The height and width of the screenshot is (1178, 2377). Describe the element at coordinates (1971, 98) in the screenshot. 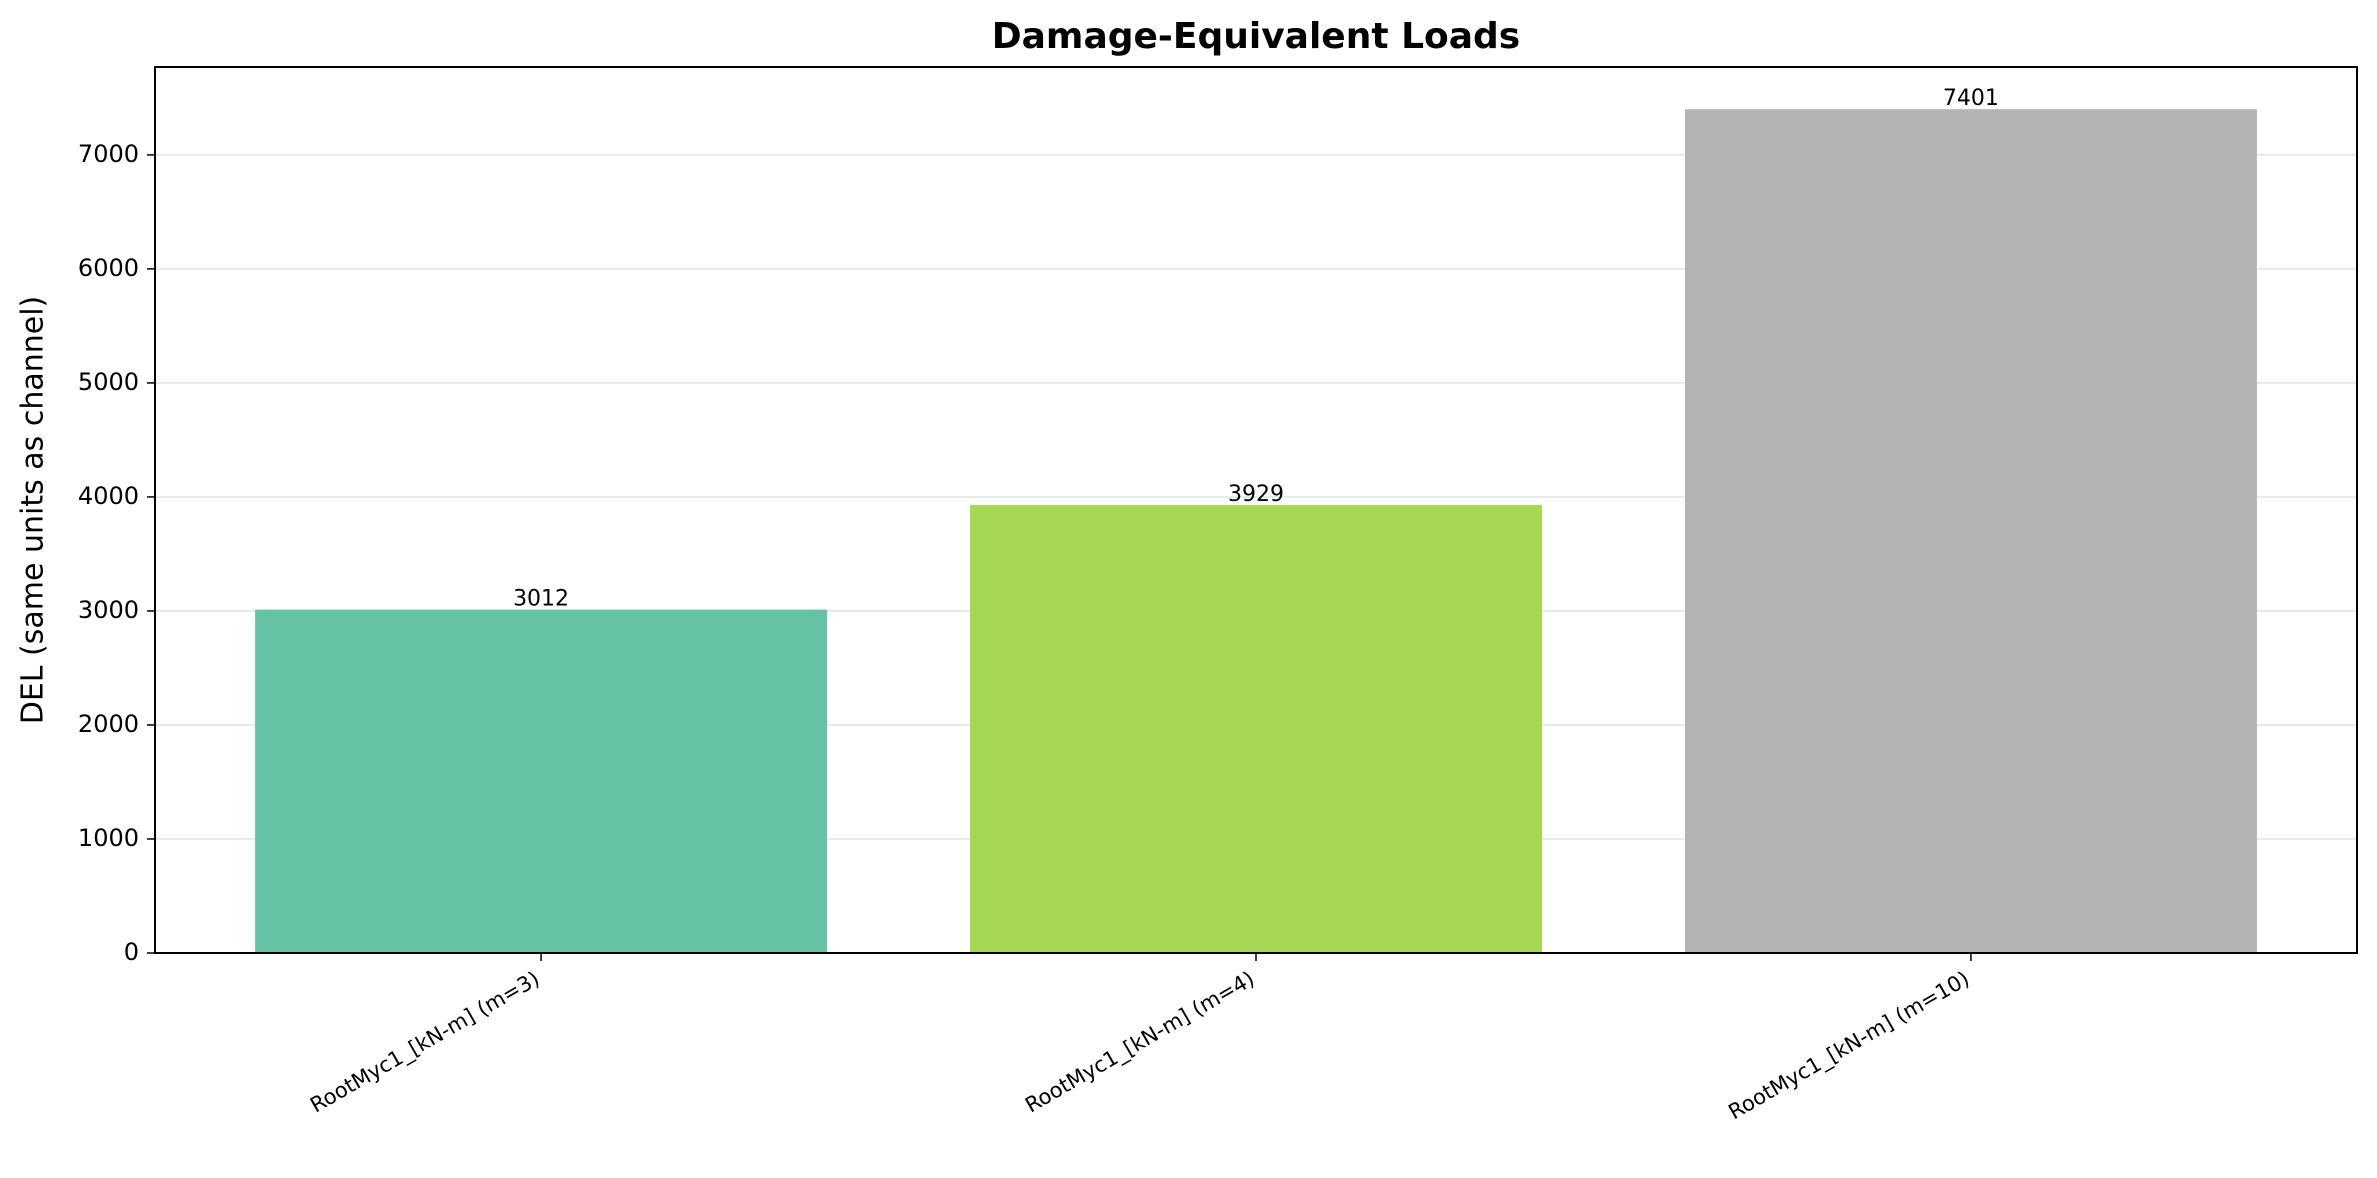

I see `value-label: 7401` at that location.